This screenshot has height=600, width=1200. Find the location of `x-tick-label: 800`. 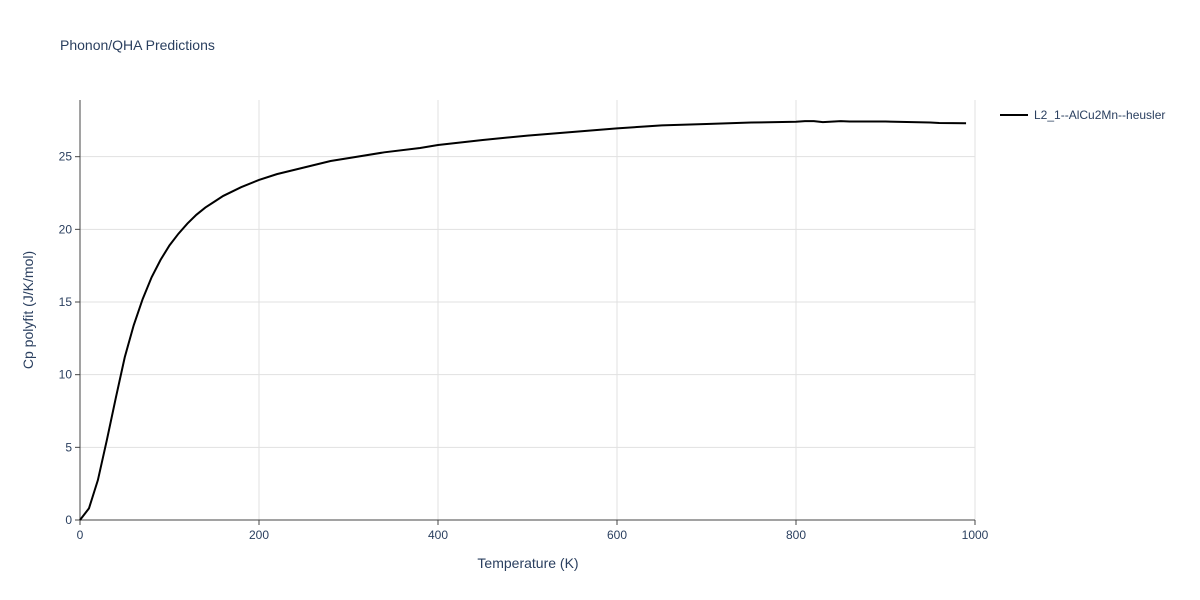

x-tick-label: 800 is located at coordinates (796, 535).